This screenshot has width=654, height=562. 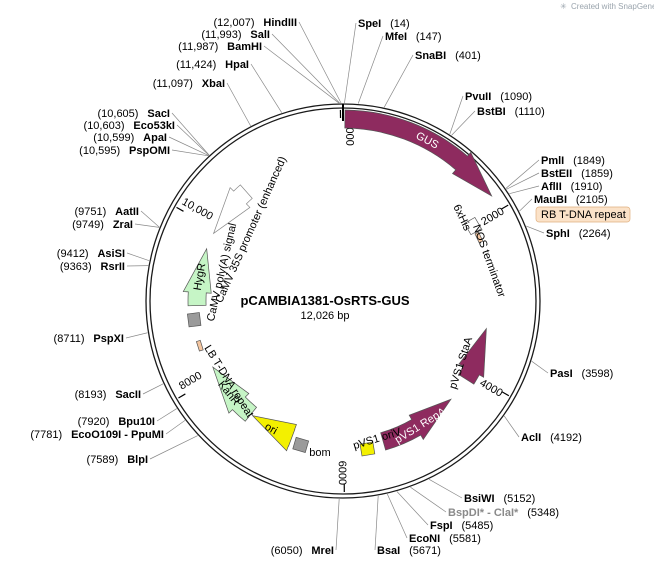 What do you see at coordinates (472, 356) in the screenshot?
I see `feature-pvs1-staa` at bounding box center [472, 356].